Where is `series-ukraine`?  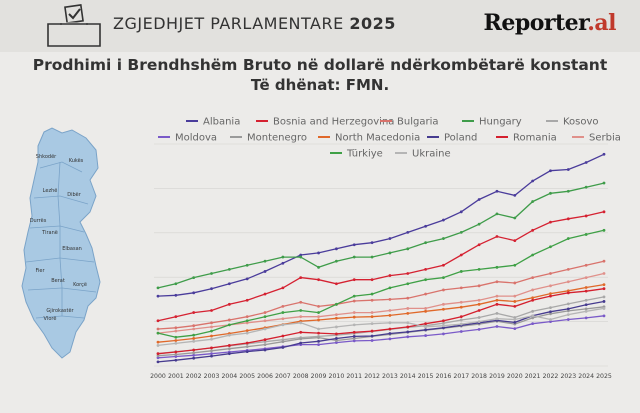
series-ukraine is located at coordinates (381, 327).